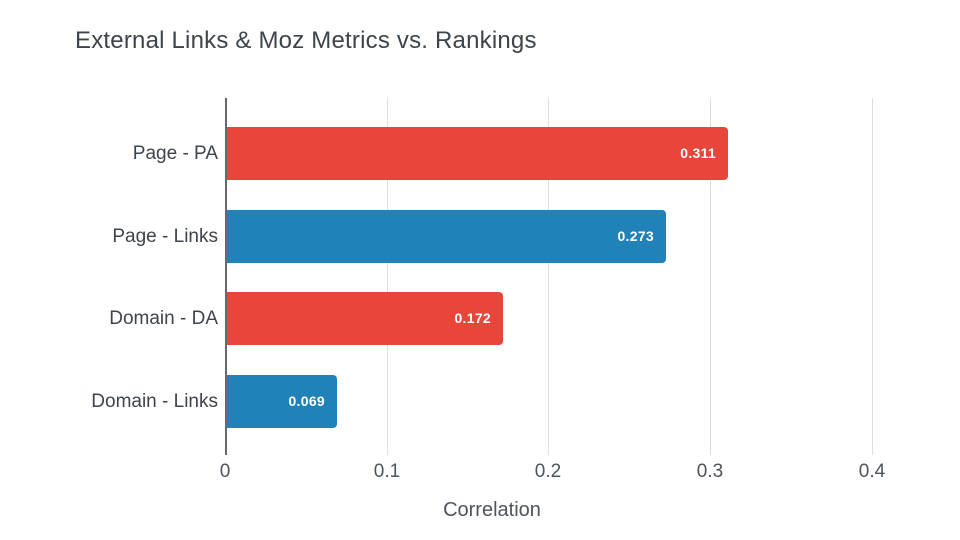 Image resolution: width=960 pixels, height=540 pixels. I want to click on x-axis-title: Correlation, so click(492, 510).